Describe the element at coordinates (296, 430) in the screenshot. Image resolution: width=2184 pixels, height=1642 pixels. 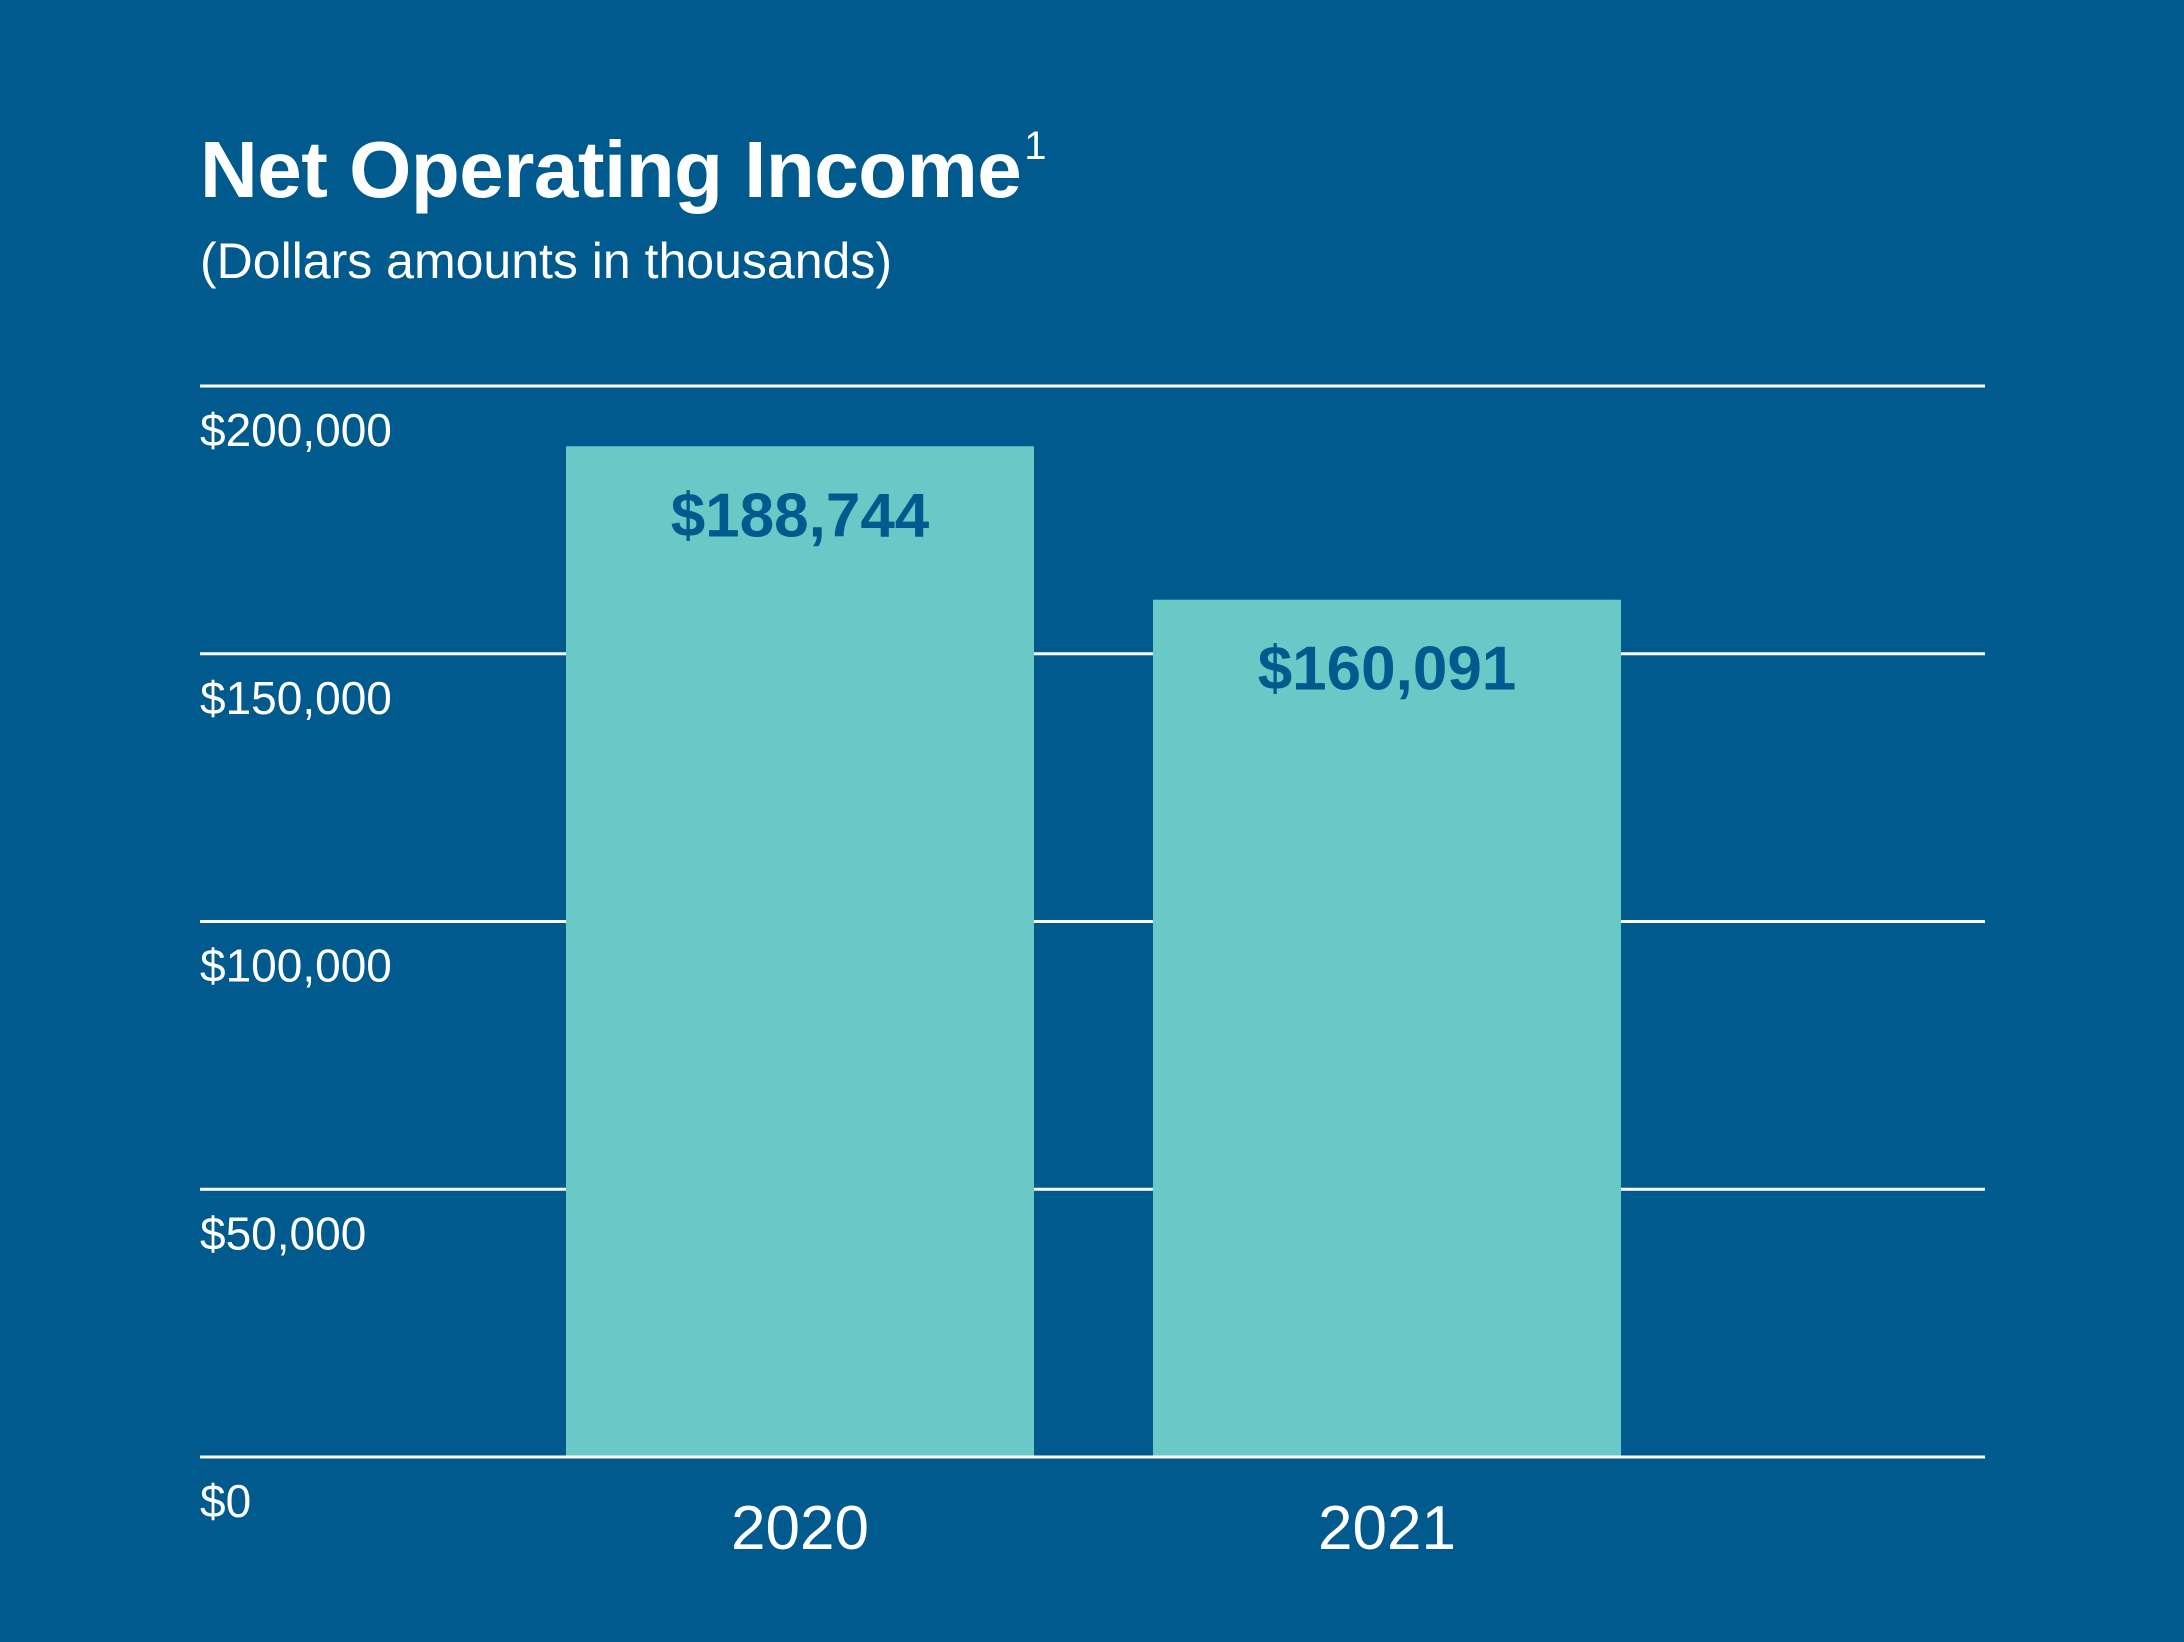
I see `y-tick-label: $200,000` at that location.